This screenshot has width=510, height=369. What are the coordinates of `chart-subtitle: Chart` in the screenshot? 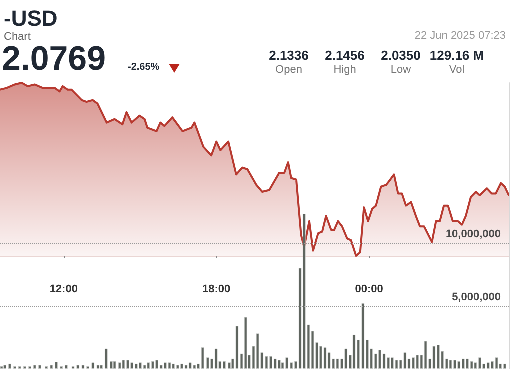 It's located at (17, 37).